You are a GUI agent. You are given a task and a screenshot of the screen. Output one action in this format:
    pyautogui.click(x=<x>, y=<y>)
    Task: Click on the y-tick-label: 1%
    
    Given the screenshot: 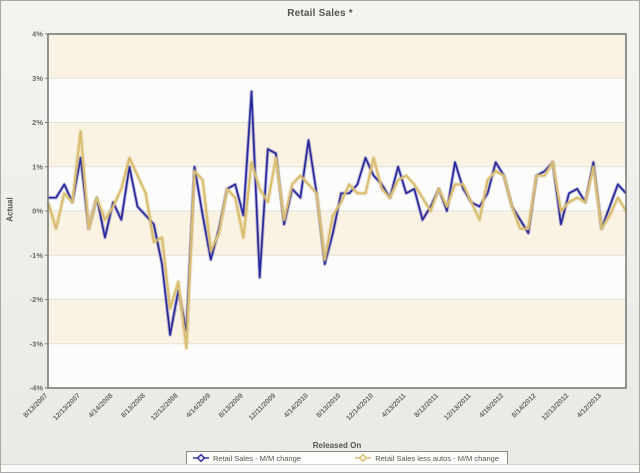 What is the action you would take?
    pyautogui.click(x=37, y=166)
    